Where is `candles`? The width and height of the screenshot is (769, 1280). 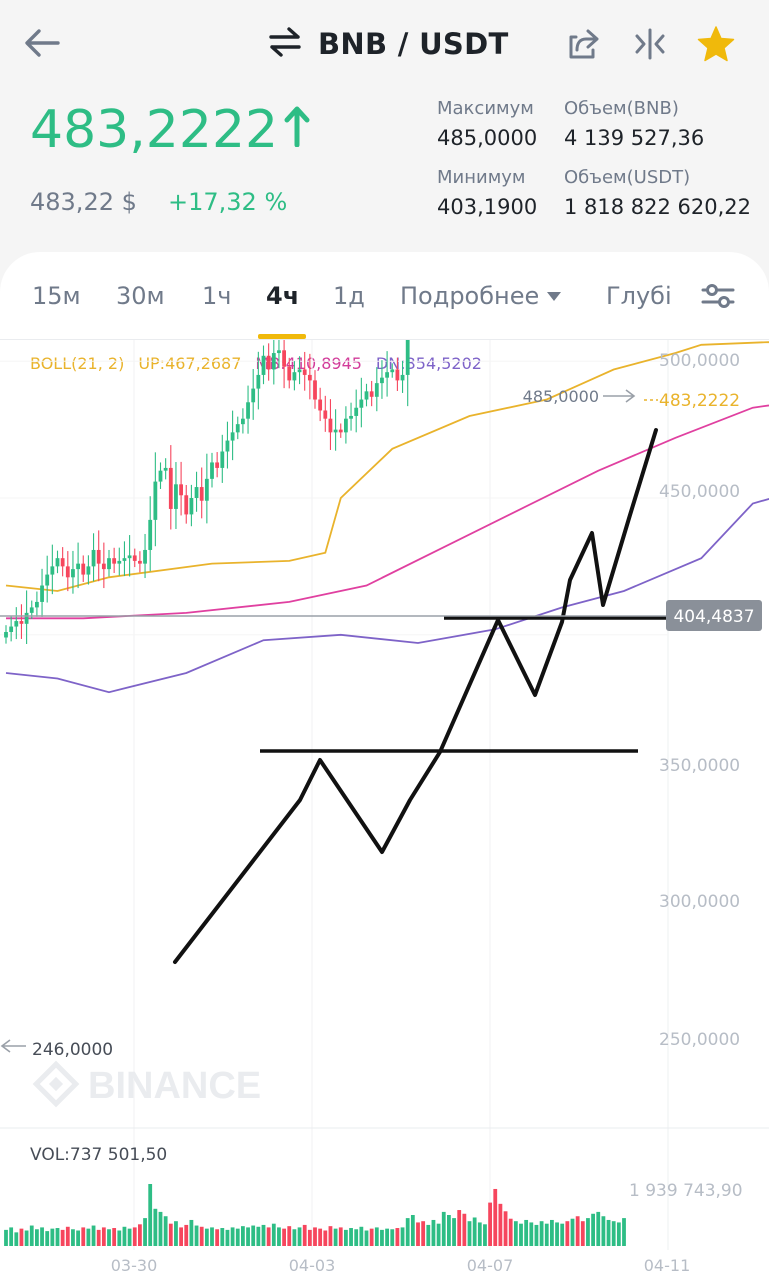
candles is located at coordinates (207, 492).